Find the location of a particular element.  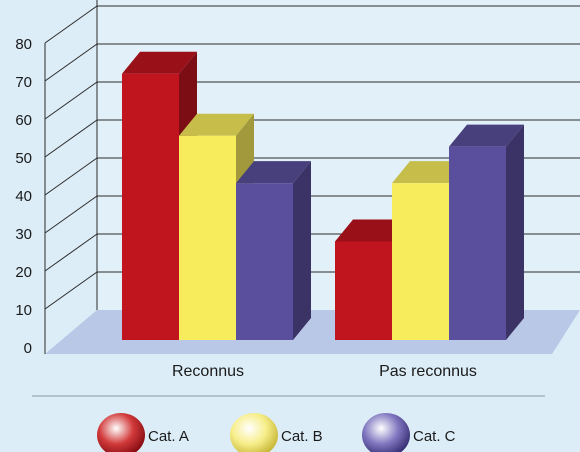

legend-item: Cat. A is located at coordinates (143, 432).